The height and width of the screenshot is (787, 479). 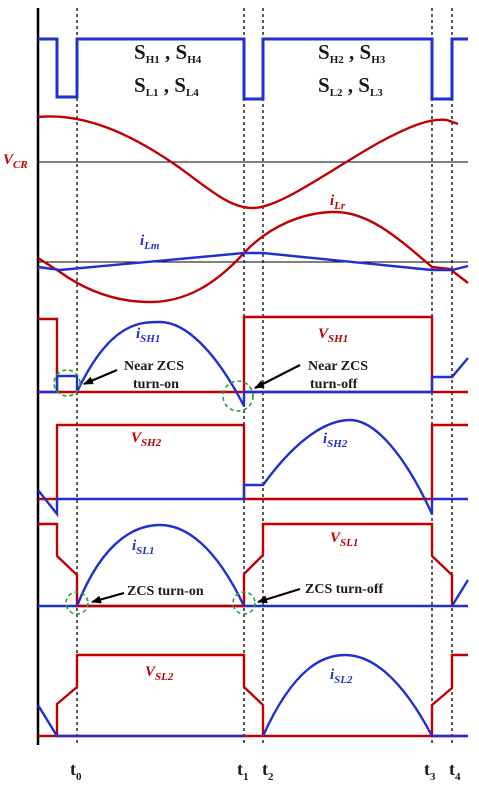 What do you see at coordinates (277, 376) in the screenshot?
I see `near-zcs-off-arrow` at bounding box center [277, 376].